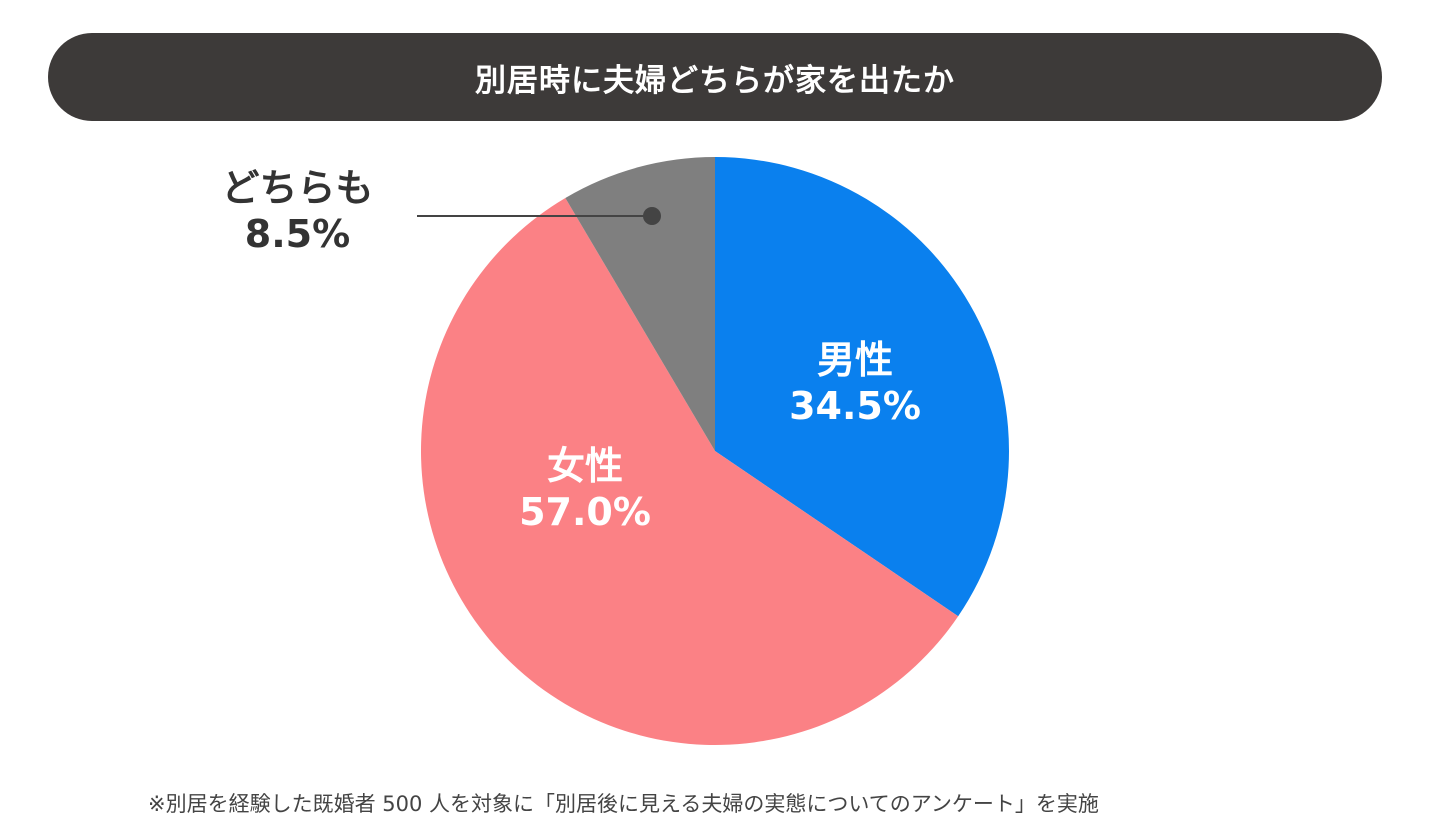  What do you see at coordinates (855, 405) in the screenshot?
I see `slice-value-male: 34.5%` at bounding box center [855, 405].